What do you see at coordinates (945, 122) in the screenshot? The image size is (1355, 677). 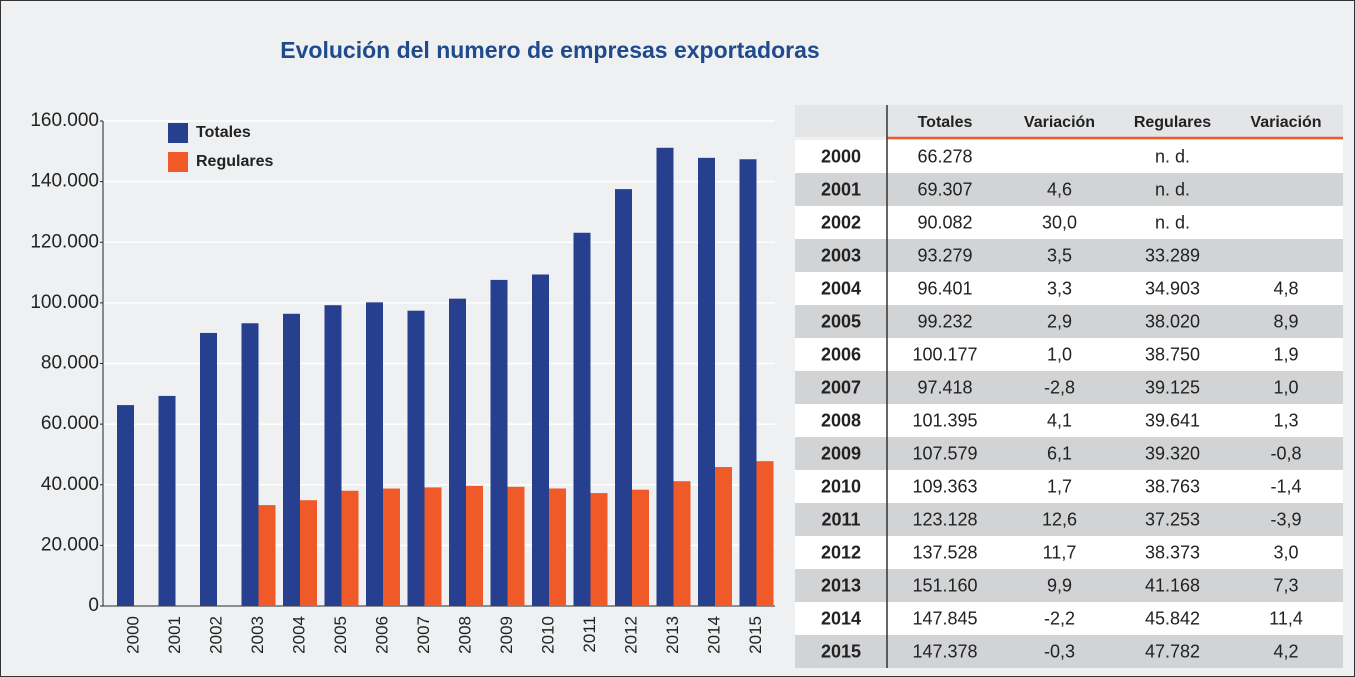 I see `table-header: Totales` at bounding box center [945, 122].